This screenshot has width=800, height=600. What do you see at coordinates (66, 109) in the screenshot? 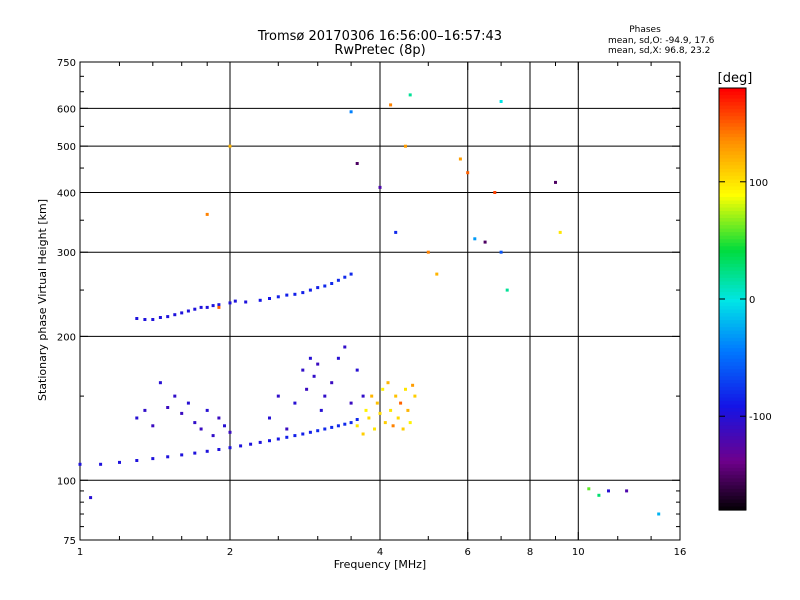
I see `y-tick-label: 600` at bounding box center [66, 109].